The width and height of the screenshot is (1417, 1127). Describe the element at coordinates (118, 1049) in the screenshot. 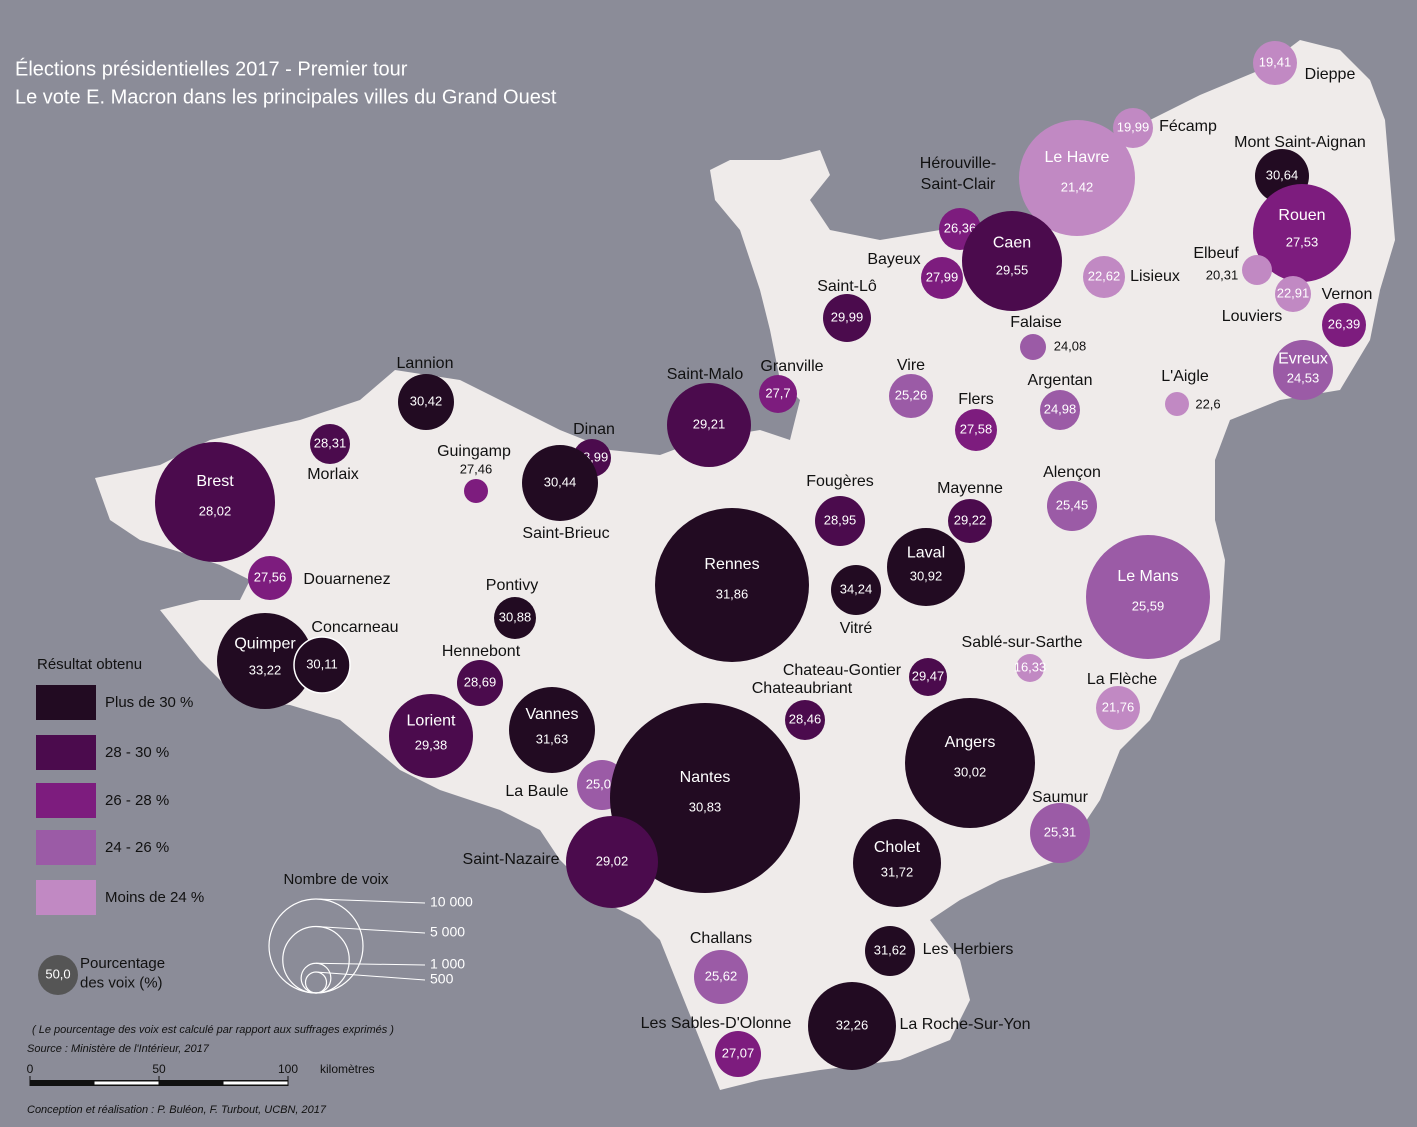

I see `source: Source : Ministère de l'Intérieur, 2017` at that location.